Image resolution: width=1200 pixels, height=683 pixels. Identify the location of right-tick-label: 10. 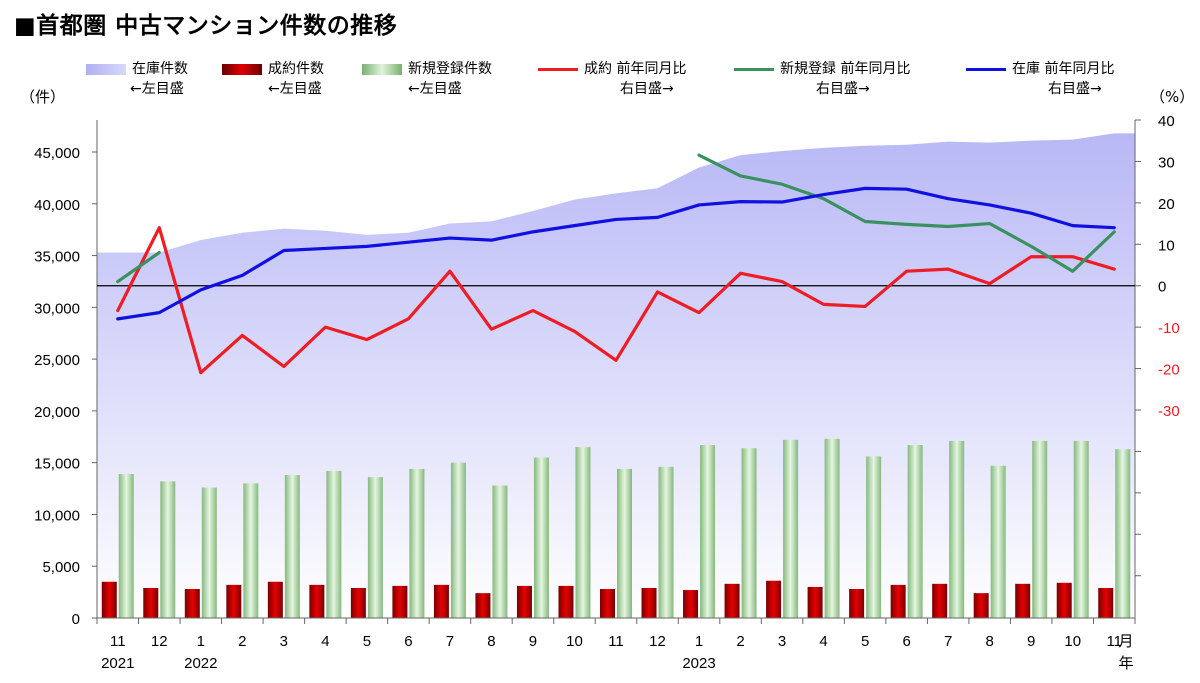
(1166, 245).